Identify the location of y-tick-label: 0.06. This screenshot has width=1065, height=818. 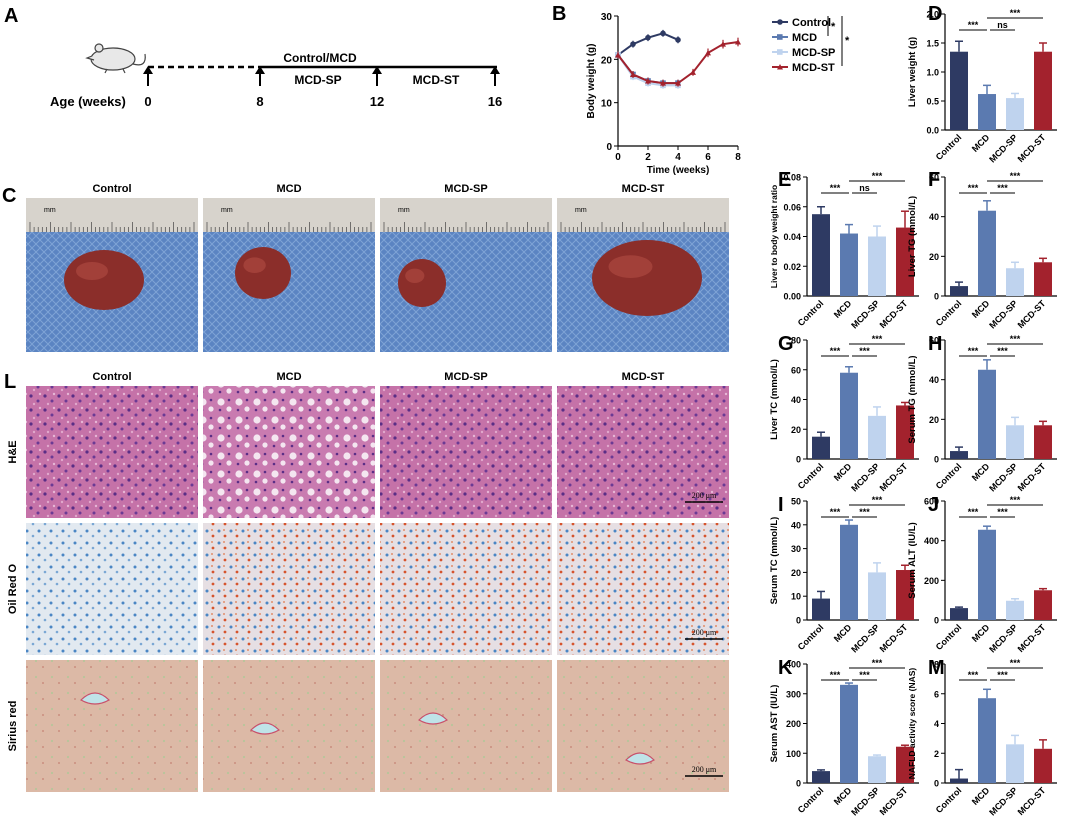
(792, 207).